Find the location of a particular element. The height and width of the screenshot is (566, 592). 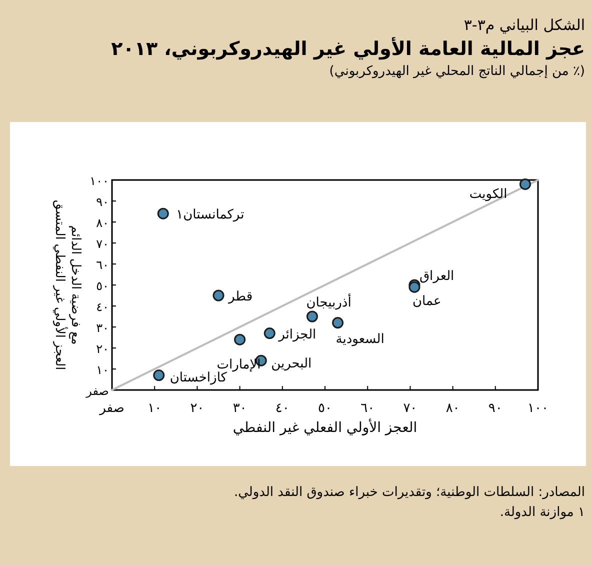

chart-subtitle: (٪ من إجمالي الناتج المحلي غير الهيدروكربوني) is located at coordinates (457, 71).